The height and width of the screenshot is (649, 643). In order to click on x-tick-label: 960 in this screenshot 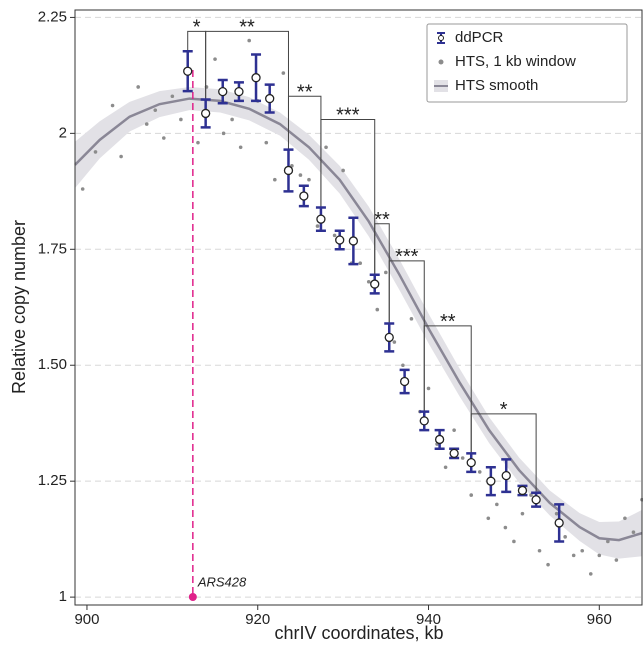, I will do `click(599, 619)`.